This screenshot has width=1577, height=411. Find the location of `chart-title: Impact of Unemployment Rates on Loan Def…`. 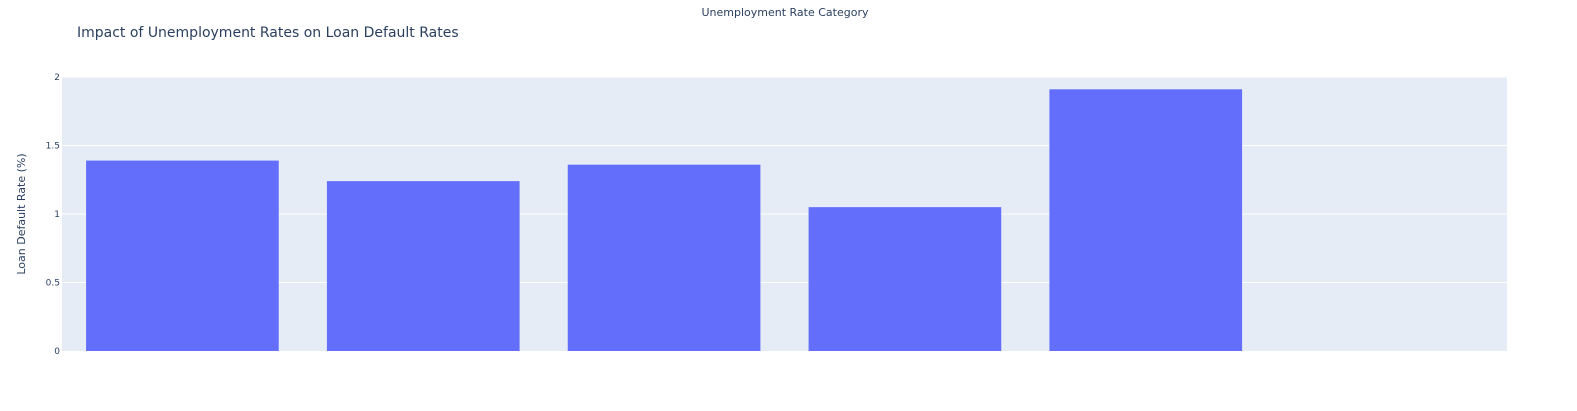

chart-title: Impact of Unemployment Rates on Loan Def… is located at coordinates (268, 33).